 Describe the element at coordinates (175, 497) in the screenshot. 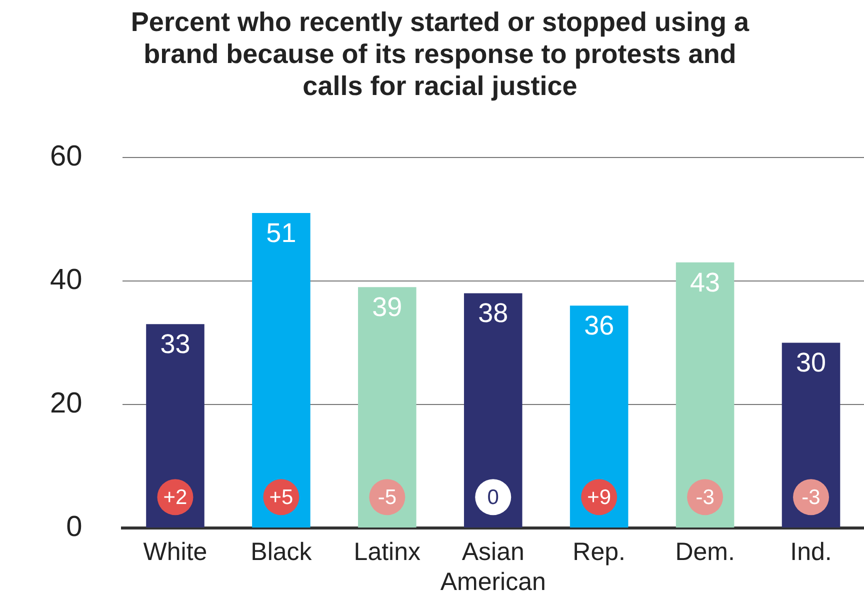

I see `annotation: +2` at that location.